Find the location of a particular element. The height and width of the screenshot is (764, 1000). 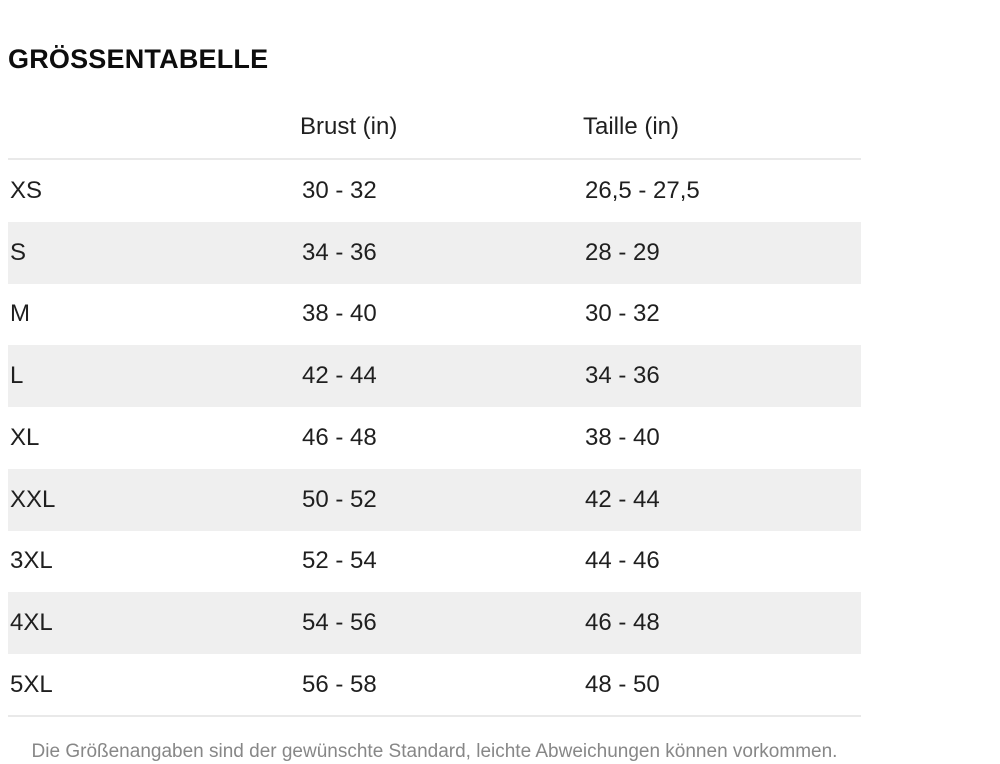

table-row: XL 46 - 48 38 - 40 is located at coordinates (434, 438).